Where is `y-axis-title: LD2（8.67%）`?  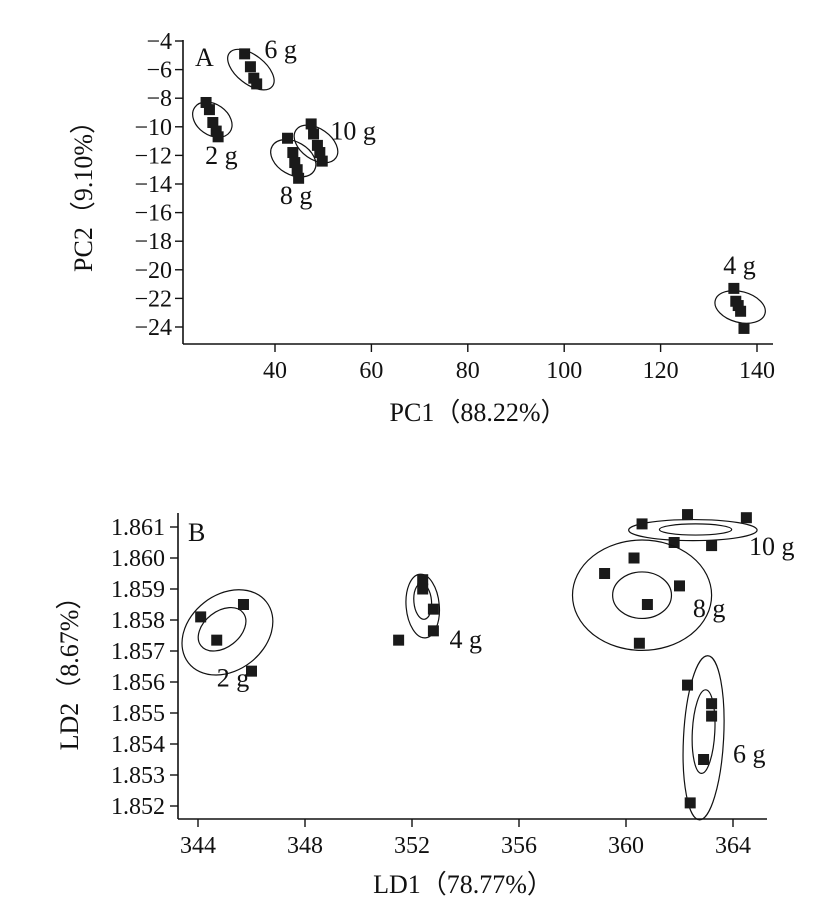
y-axis-title: LD2（8.67%） is located at coordinates (69, 667).